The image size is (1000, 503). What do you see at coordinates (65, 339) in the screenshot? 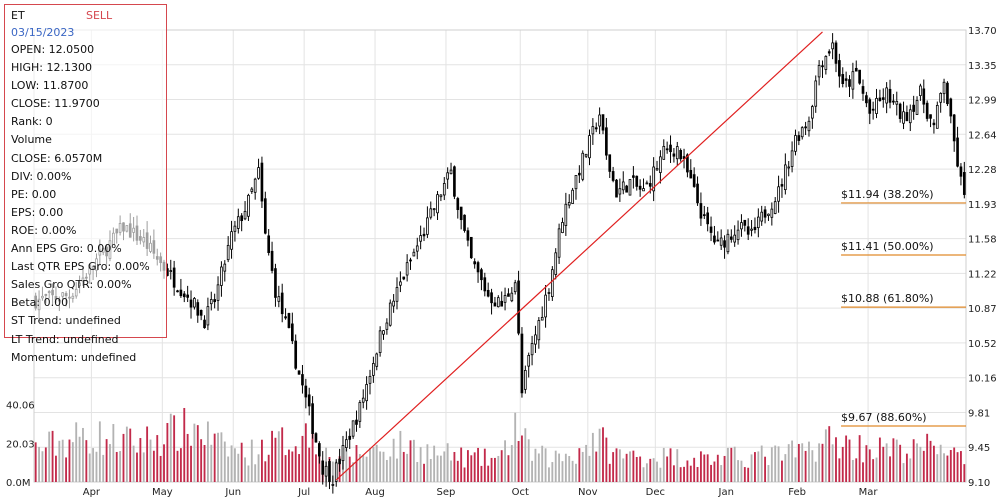
I see `panel-lt-trend: LT Trend: undefined` at bounding box center [65, 339].